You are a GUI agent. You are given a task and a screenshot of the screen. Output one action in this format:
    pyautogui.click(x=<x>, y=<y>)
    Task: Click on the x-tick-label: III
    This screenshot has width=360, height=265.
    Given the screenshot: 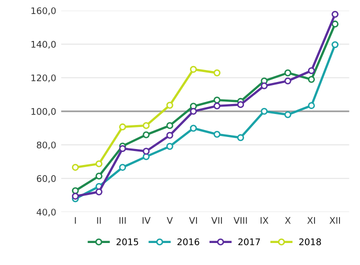 What is the action you would take?
    pyautogui.click(x=122, y=220)
    